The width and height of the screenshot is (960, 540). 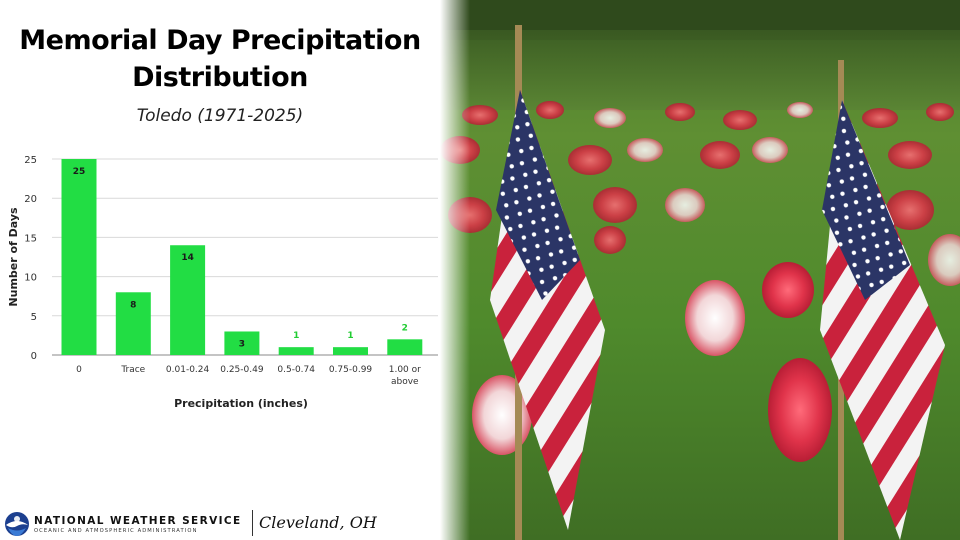 What do you see at coordinates (30, 199) in the screenshot?
I see `y-tick-label: 20` at bounding box center [30, 199].